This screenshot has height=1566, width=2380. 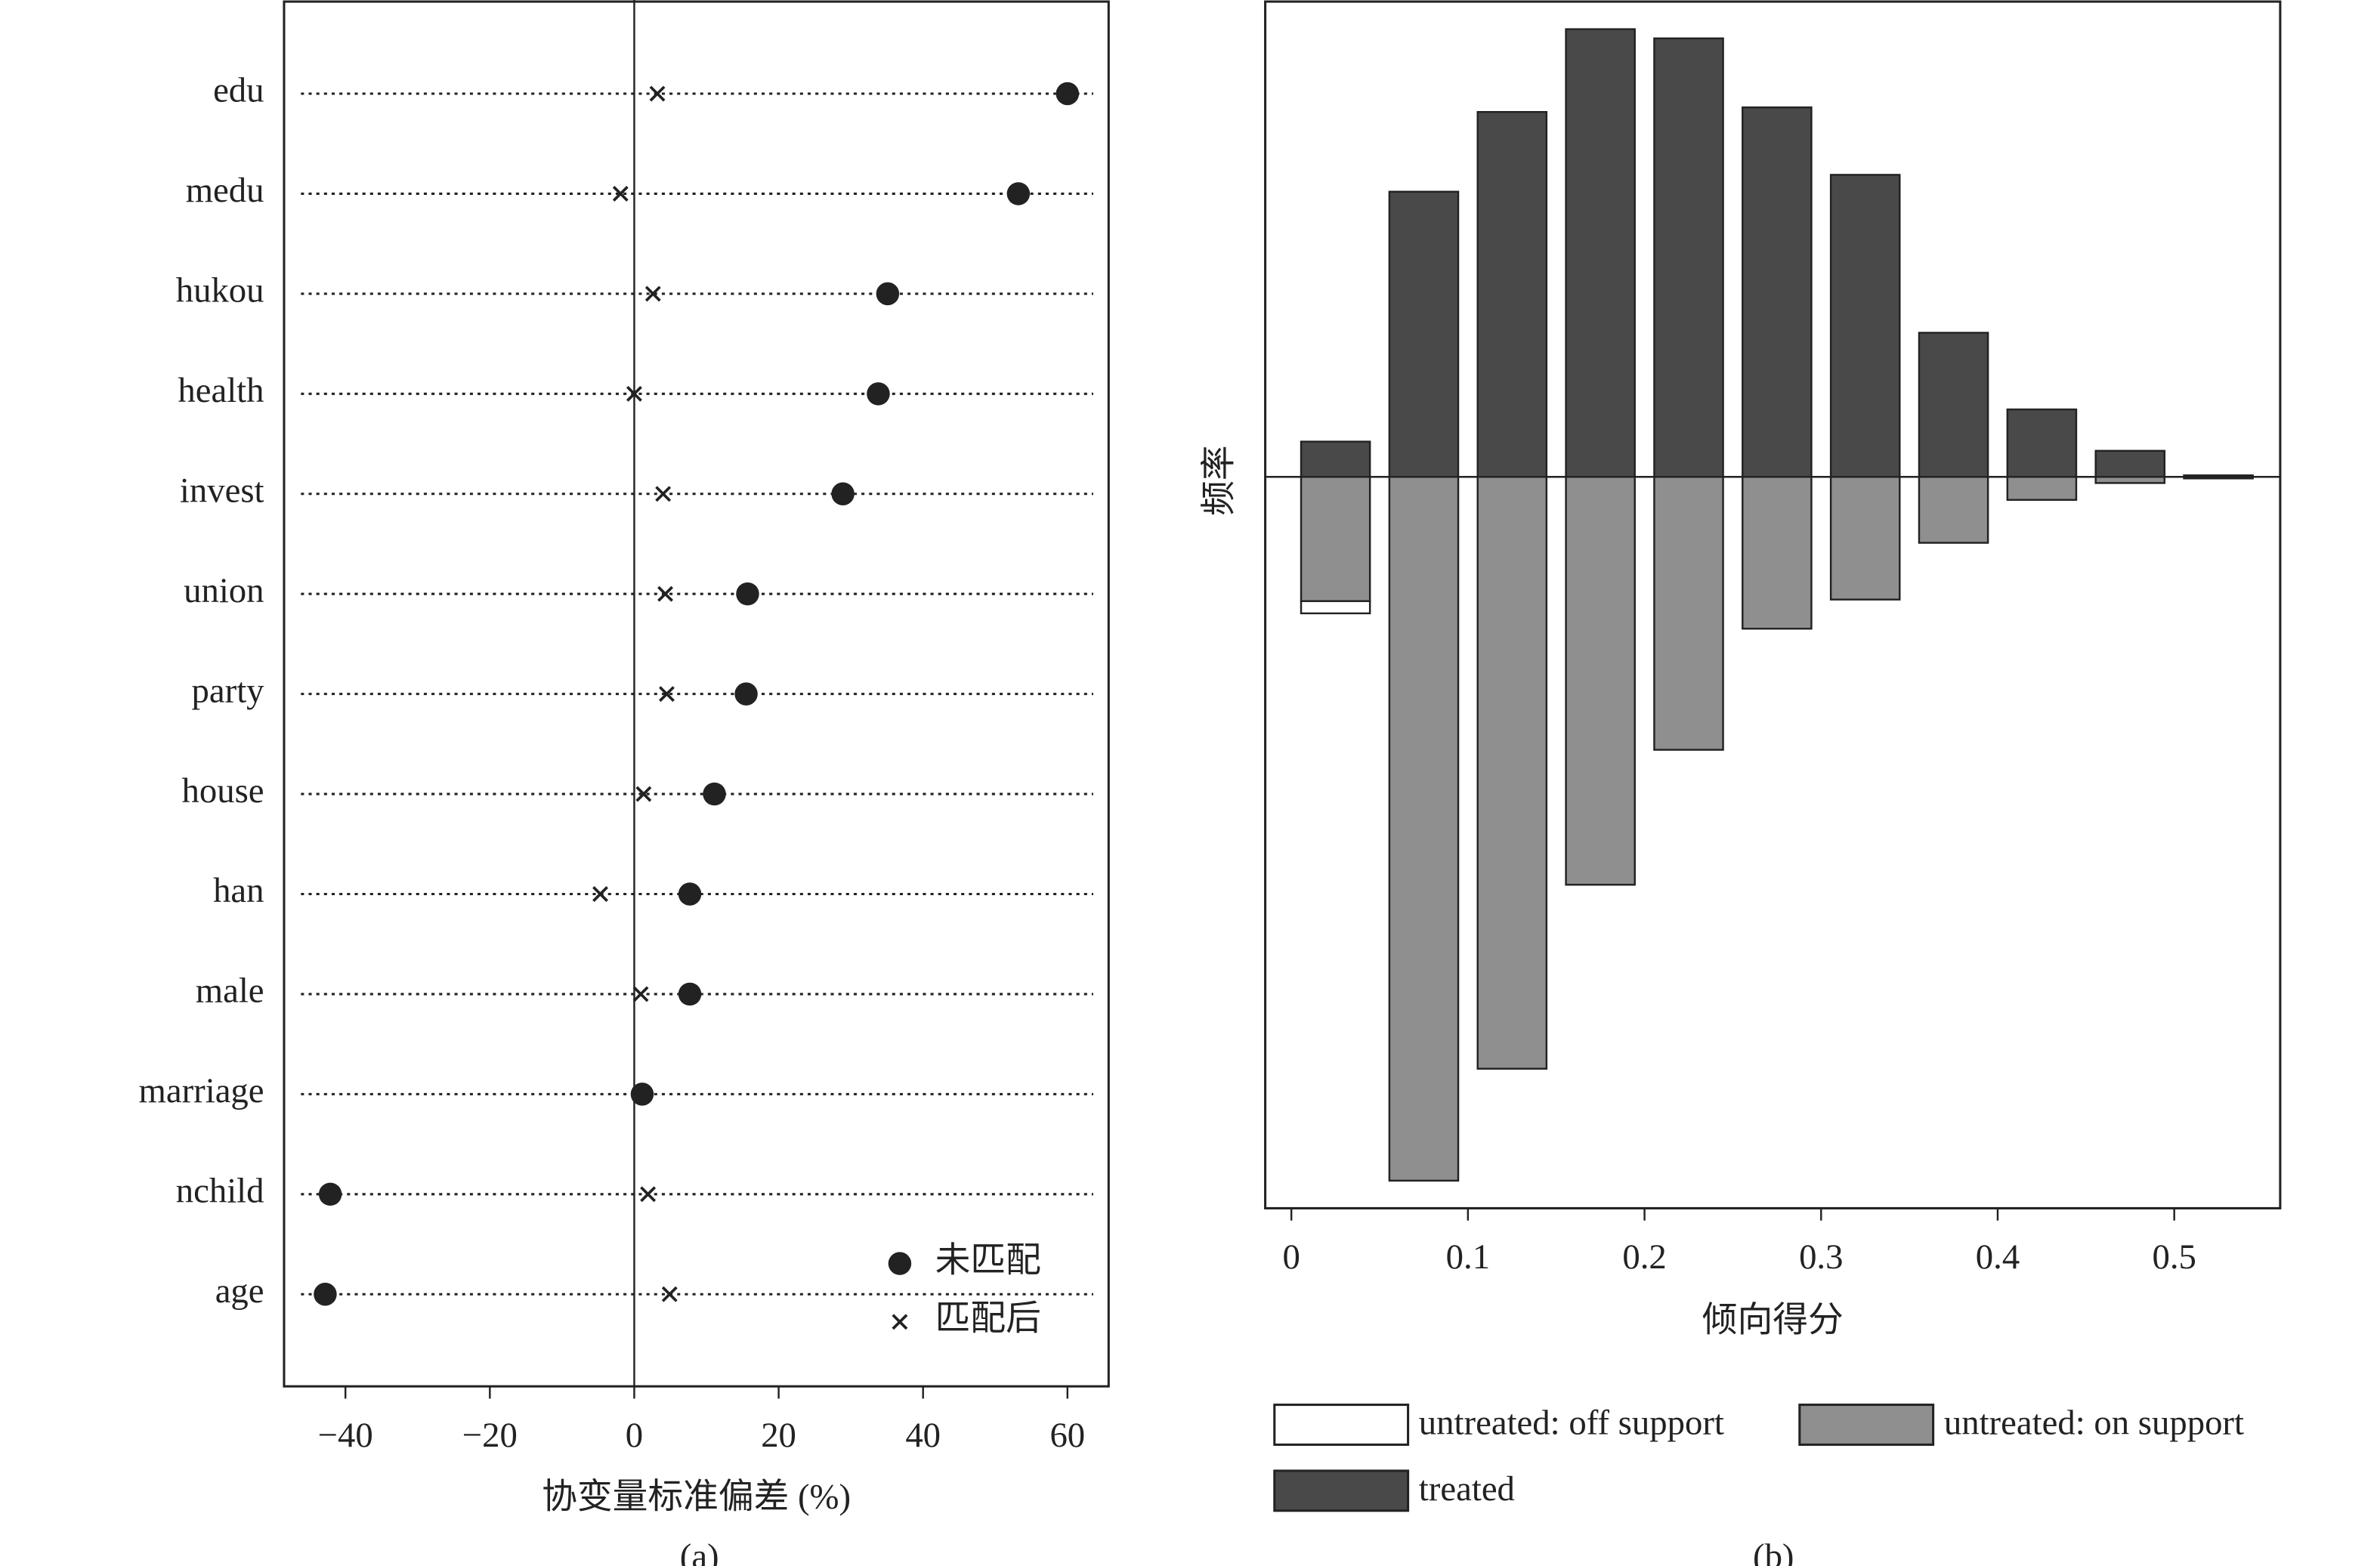 I want to click on x-tick-label: −40, so click(x=345, y=1435).